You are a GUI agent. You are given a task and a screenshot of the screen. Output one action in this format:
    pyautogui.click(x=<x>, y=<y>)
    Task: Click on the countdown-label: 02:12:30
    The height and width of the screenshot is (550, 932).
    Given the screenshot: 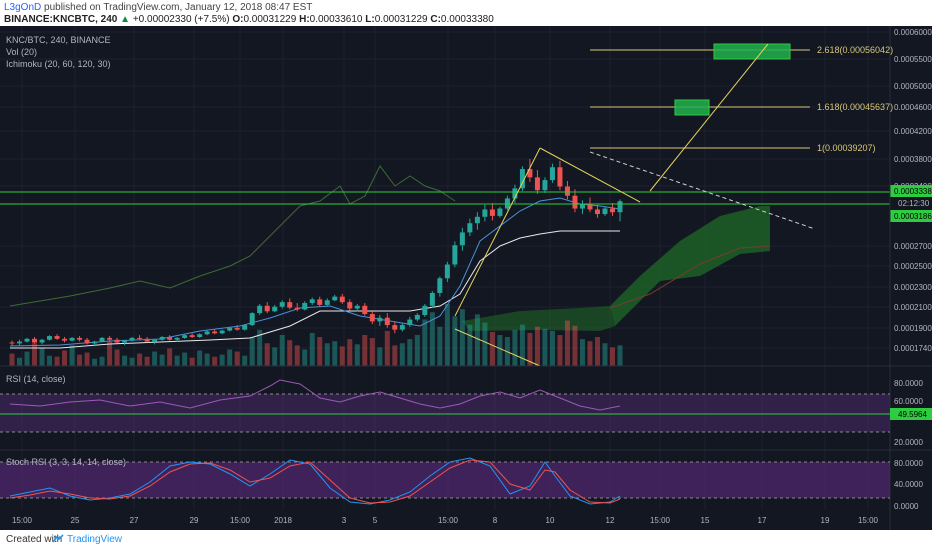 What is the action you would take?
    pyautogui.click(x=914, y=203)
    